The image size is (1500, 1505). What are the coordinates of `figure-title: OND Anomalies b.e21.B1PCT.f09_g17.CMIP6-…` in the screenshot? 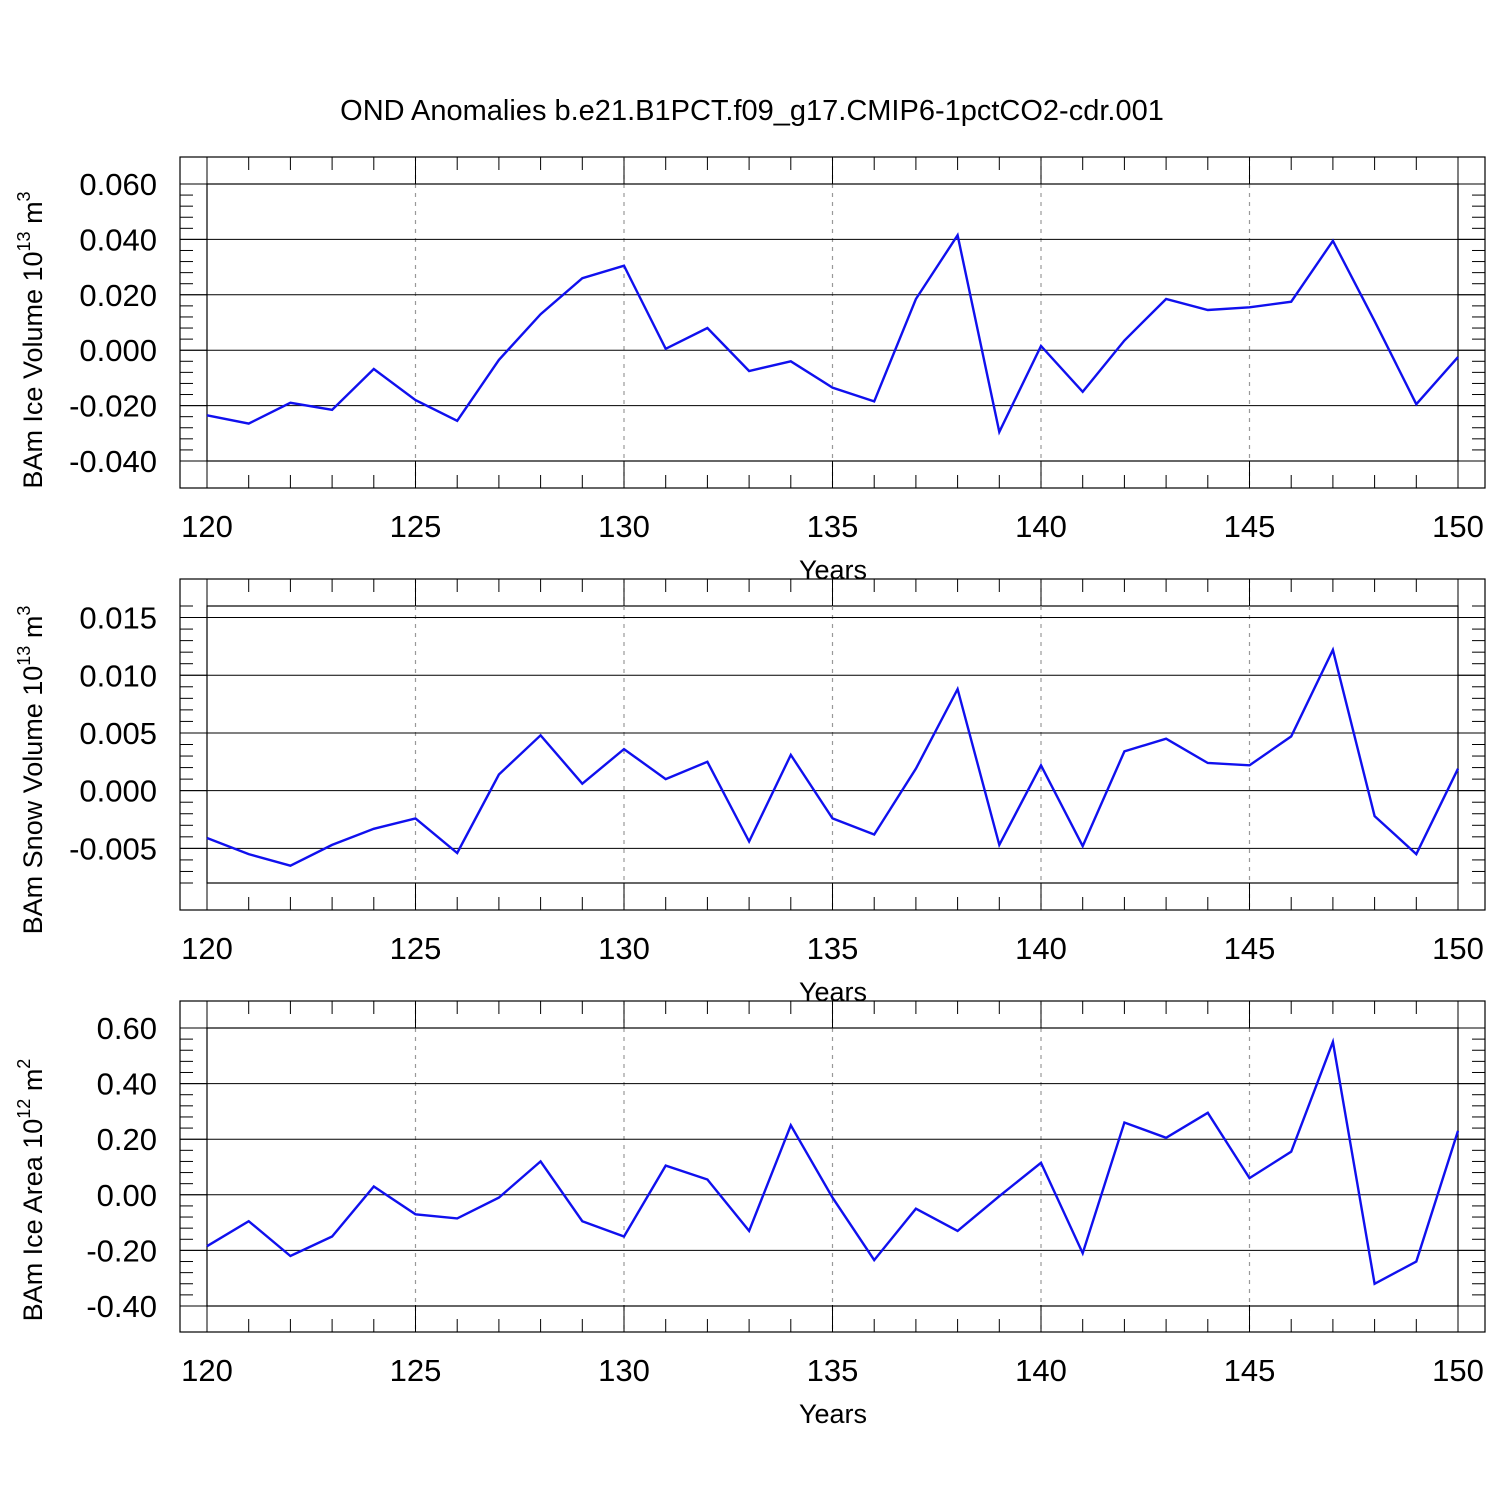 It's located at (752, 111).